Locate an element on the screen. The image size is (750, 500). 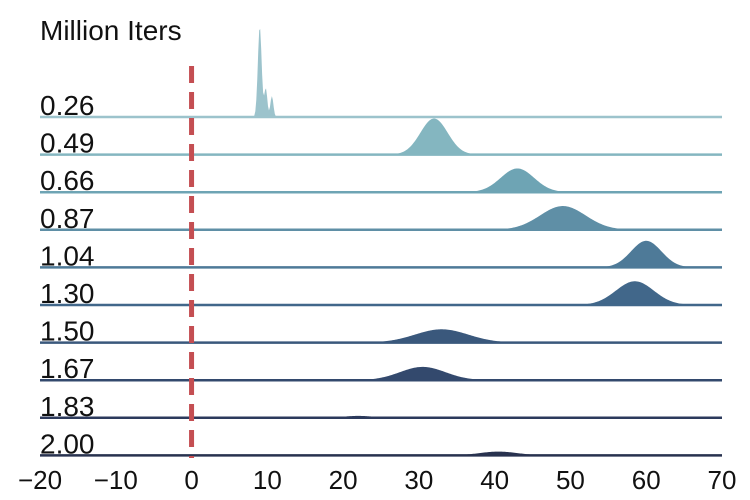
x-tick-label: 60 is located at coordinates (646, 480).